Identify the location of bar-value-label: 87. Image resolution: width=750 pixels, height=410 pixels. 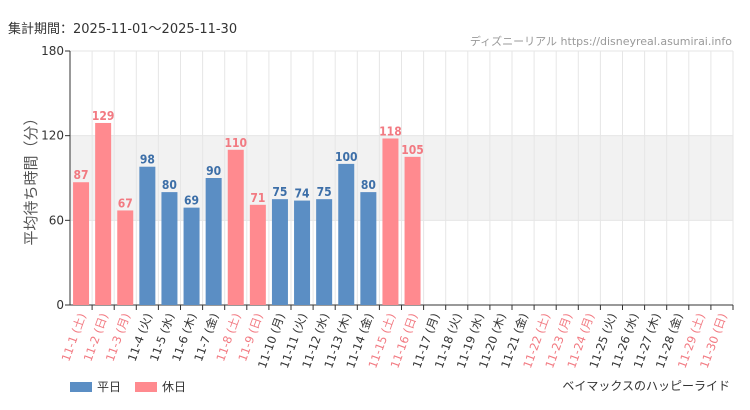
(81, 175).